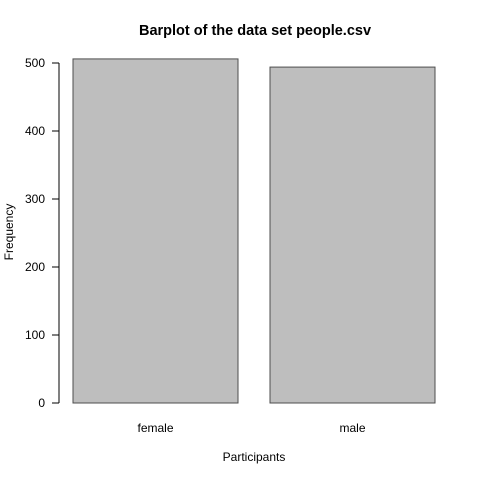 This screenshot has height=480, width=480. I want to click on chart-title: Barplot of the data set people.csv, so click(255, 31).